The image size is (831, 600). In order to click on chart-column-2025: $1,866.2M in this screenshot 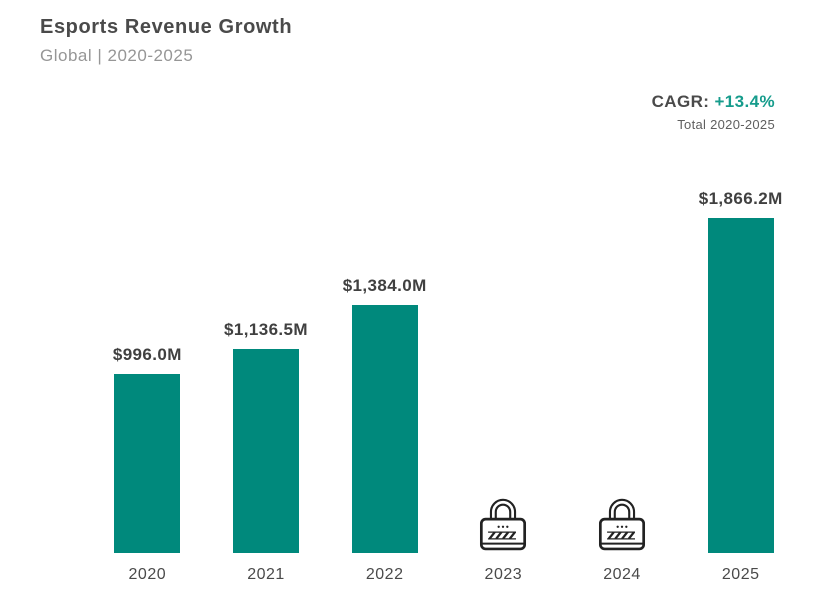, I will do `click(740, 361)`.